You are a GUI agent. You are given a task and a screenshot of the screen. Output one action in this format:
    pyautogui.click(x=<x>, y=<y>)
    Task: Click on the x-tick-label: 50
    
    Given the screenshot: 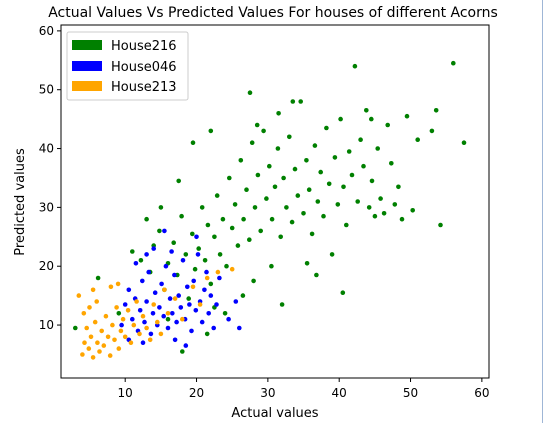 What is the action you would take?
    pyautogui.click(x=410, y=393)
    